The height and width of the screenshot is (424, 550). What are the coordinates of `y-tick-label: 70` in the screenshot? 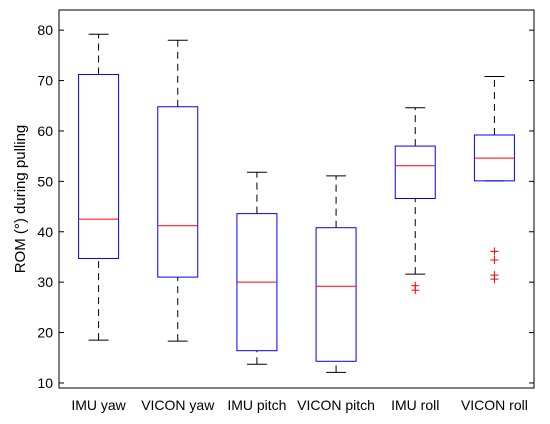 It's located at (45, 81).